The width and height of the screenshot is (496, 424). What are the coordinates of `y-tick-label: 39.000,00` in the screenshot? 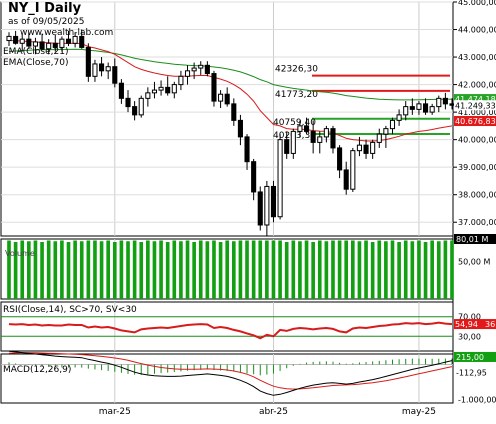 It's located at (477, 167).